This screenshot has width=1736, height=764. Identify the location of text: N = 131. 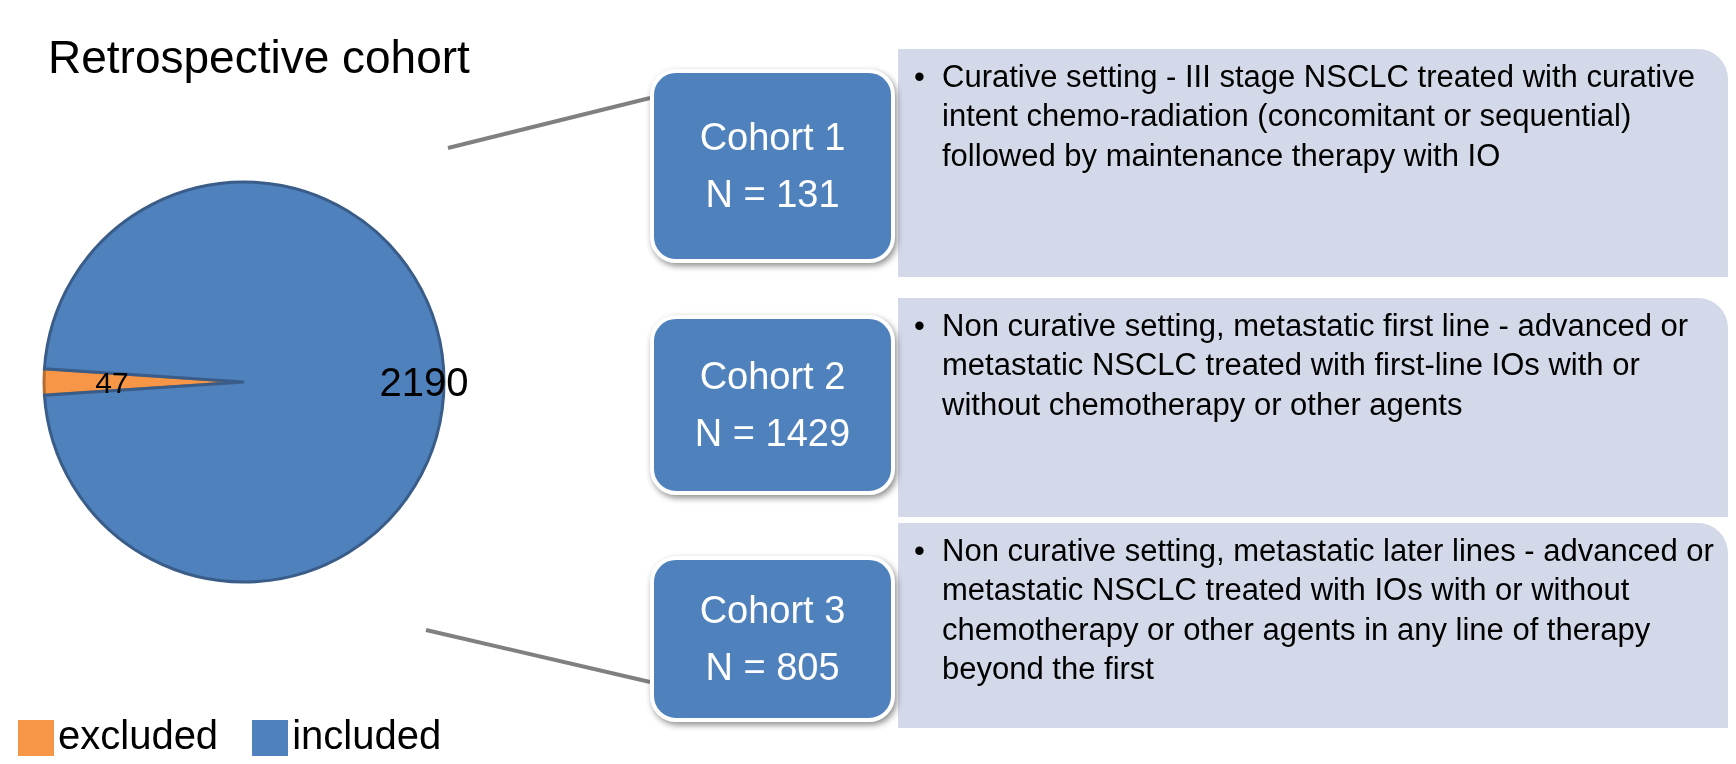
(772, 194).